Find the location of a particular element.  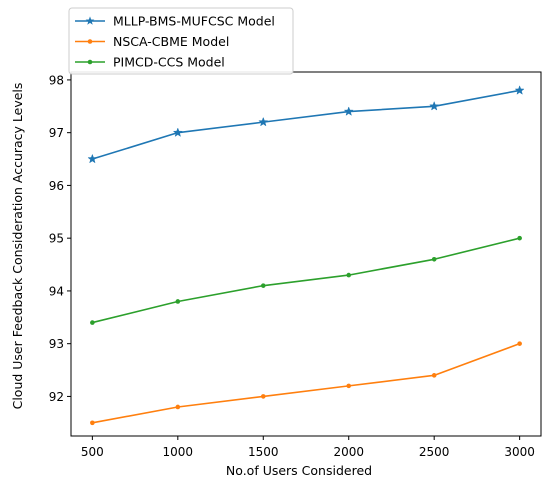

x-tick-label: 1500 is located at coordinates (263, 452).